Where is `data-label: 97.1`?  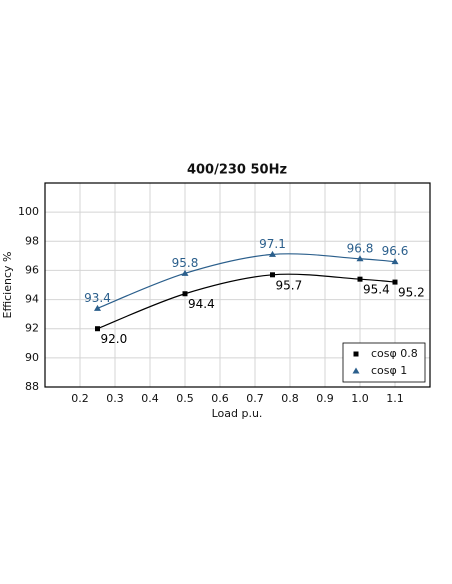 data-label: 97.1 is located at coordinates (272, 244).